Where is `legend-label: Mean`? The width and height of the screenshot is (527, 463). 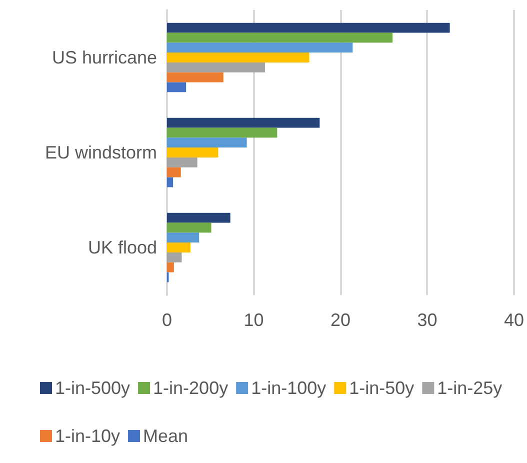
legend-label: Mean is located at coordinates (165, 436).